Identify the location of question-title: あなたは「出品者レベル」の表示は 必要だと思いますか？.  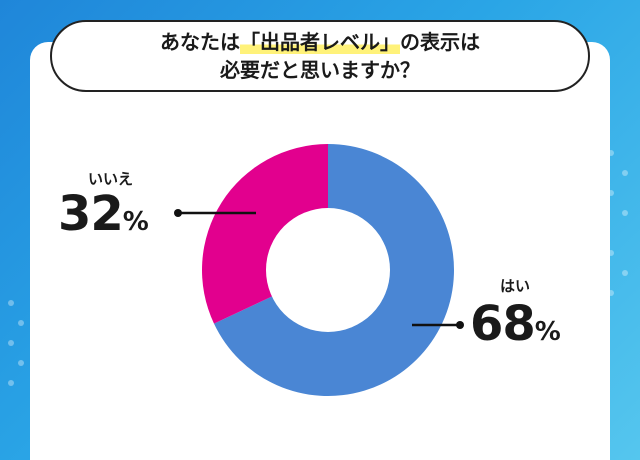
(320, 56).